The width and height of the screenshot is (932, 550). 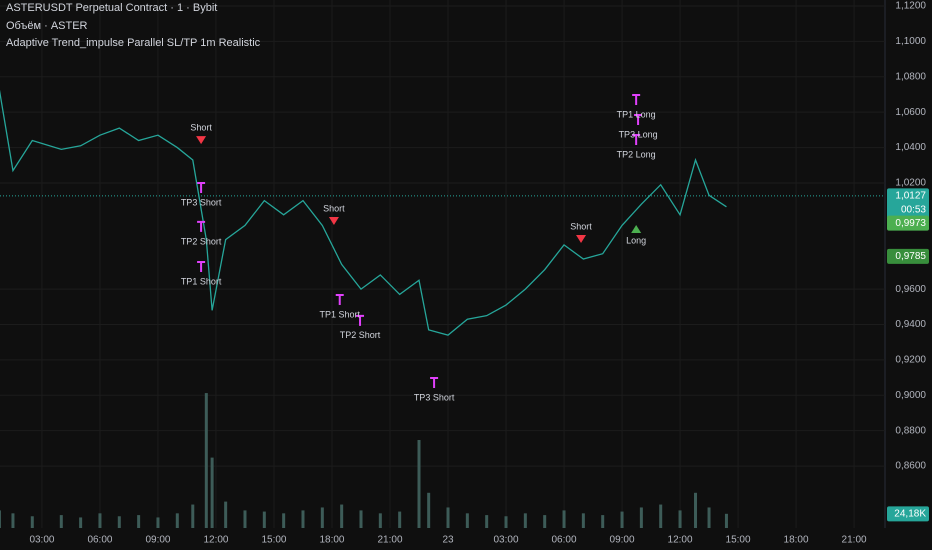 I want to click on y-tick-label: 1,1000, so click(x=910, y=41).